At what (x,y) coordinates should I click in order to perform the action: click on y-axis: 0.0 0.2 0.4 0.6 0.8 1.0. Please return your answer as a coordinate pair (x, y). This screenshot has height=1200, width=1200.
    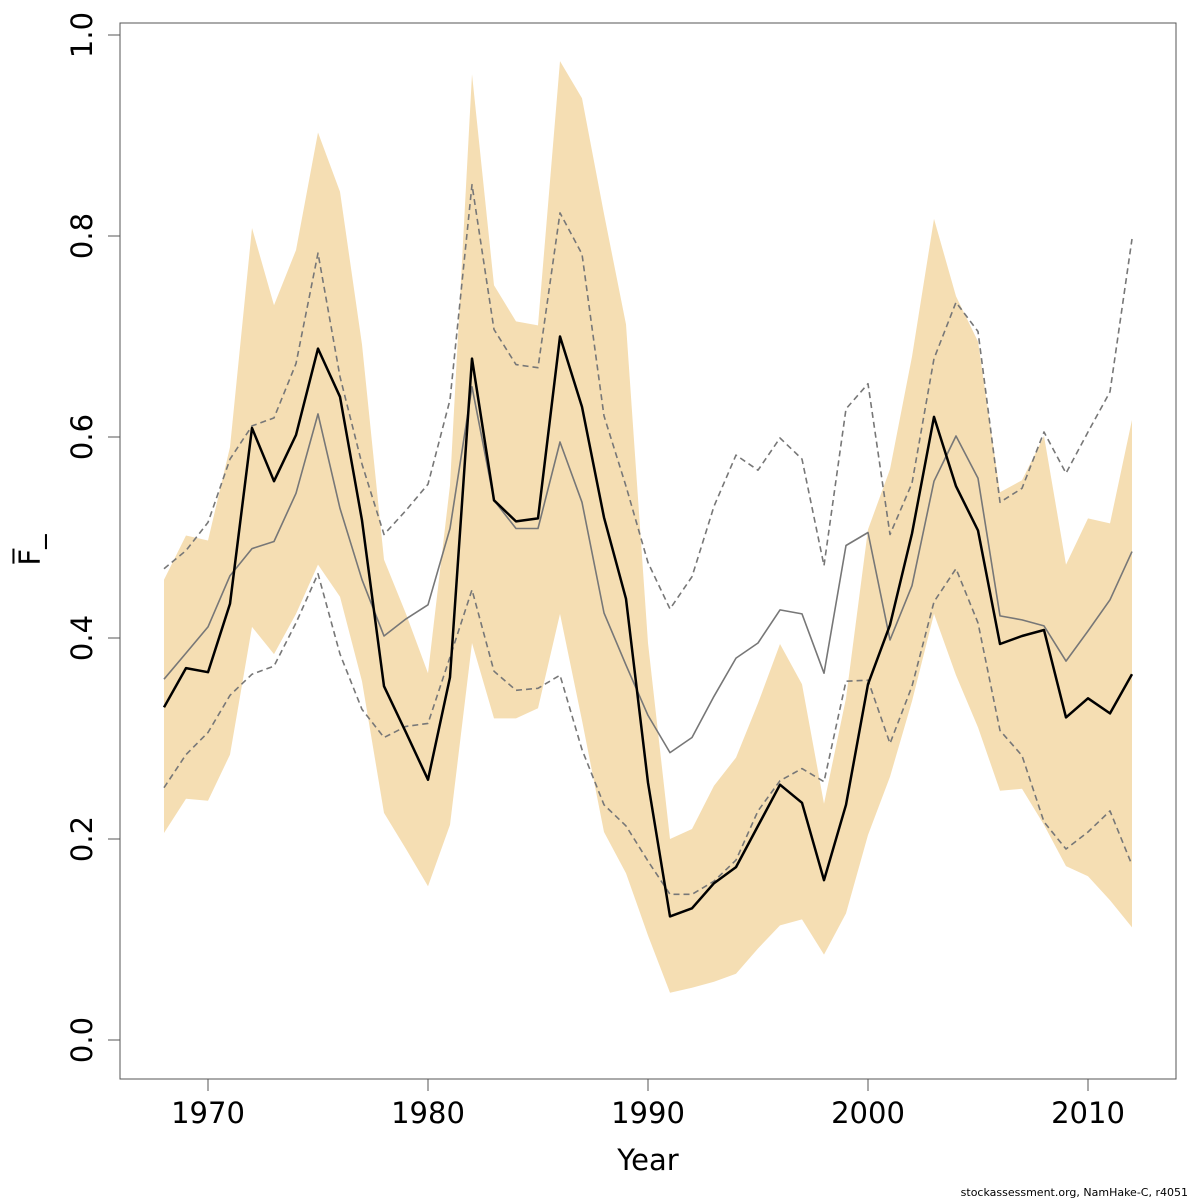
    Looking at the image, I should click on (93, 537).